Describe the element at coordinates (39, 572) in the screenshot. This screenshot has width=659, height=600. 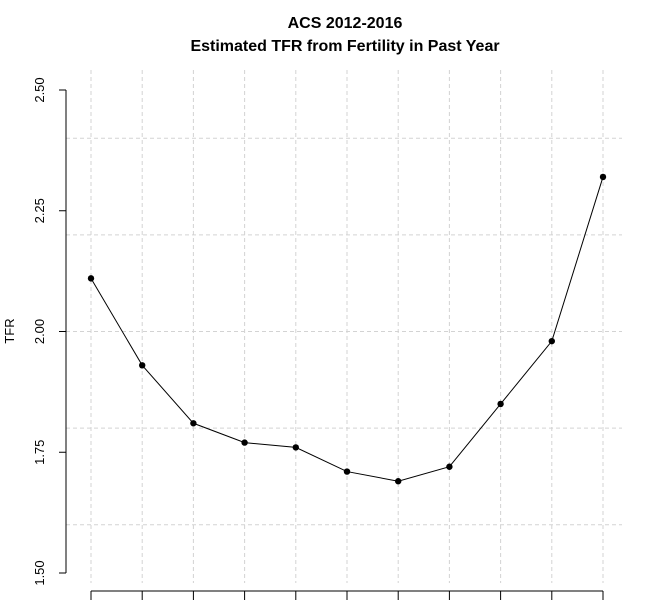
I see `y-tick-label: 1.50` at that location.